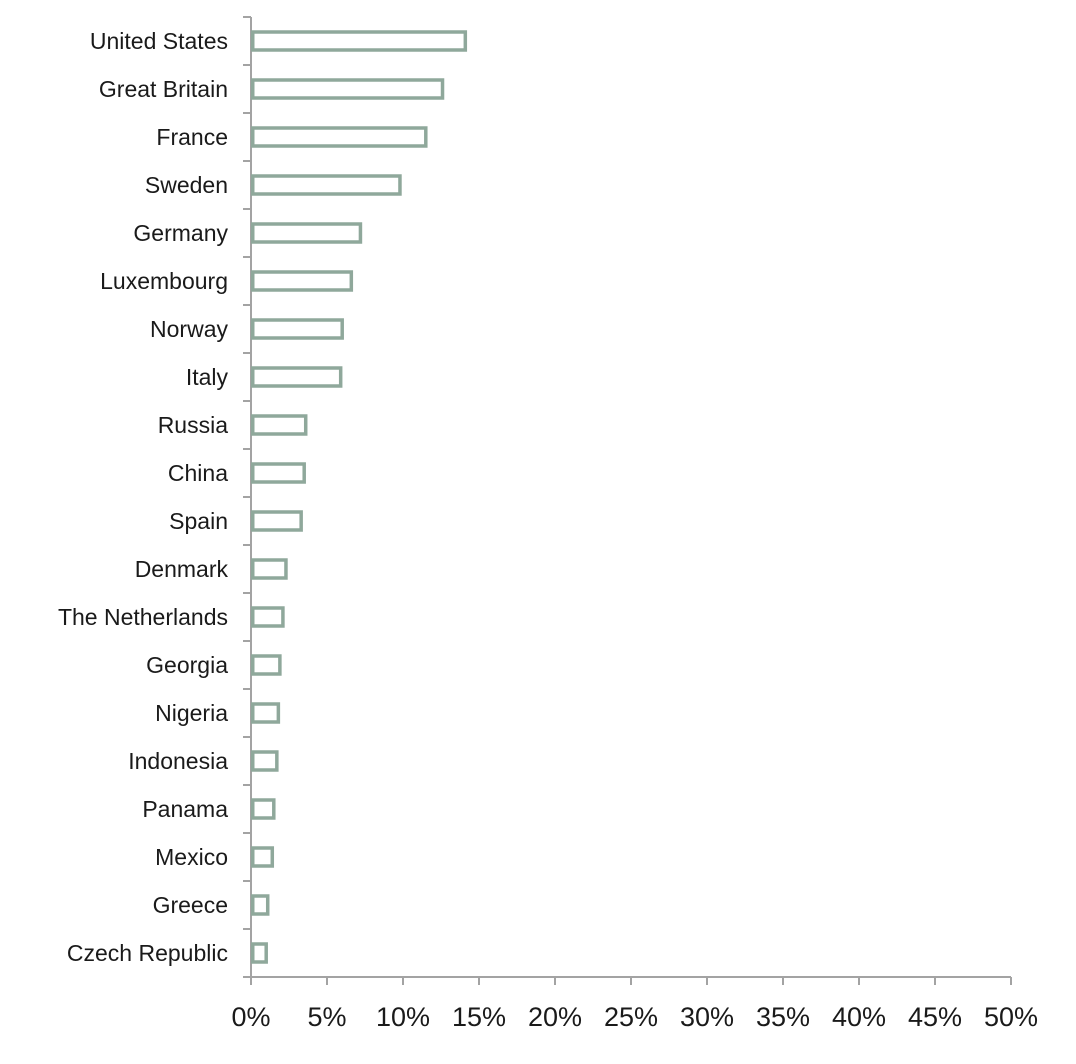 The image size is (1076, 1064). I want to click on category-label: Sweden, so click(186, 185).